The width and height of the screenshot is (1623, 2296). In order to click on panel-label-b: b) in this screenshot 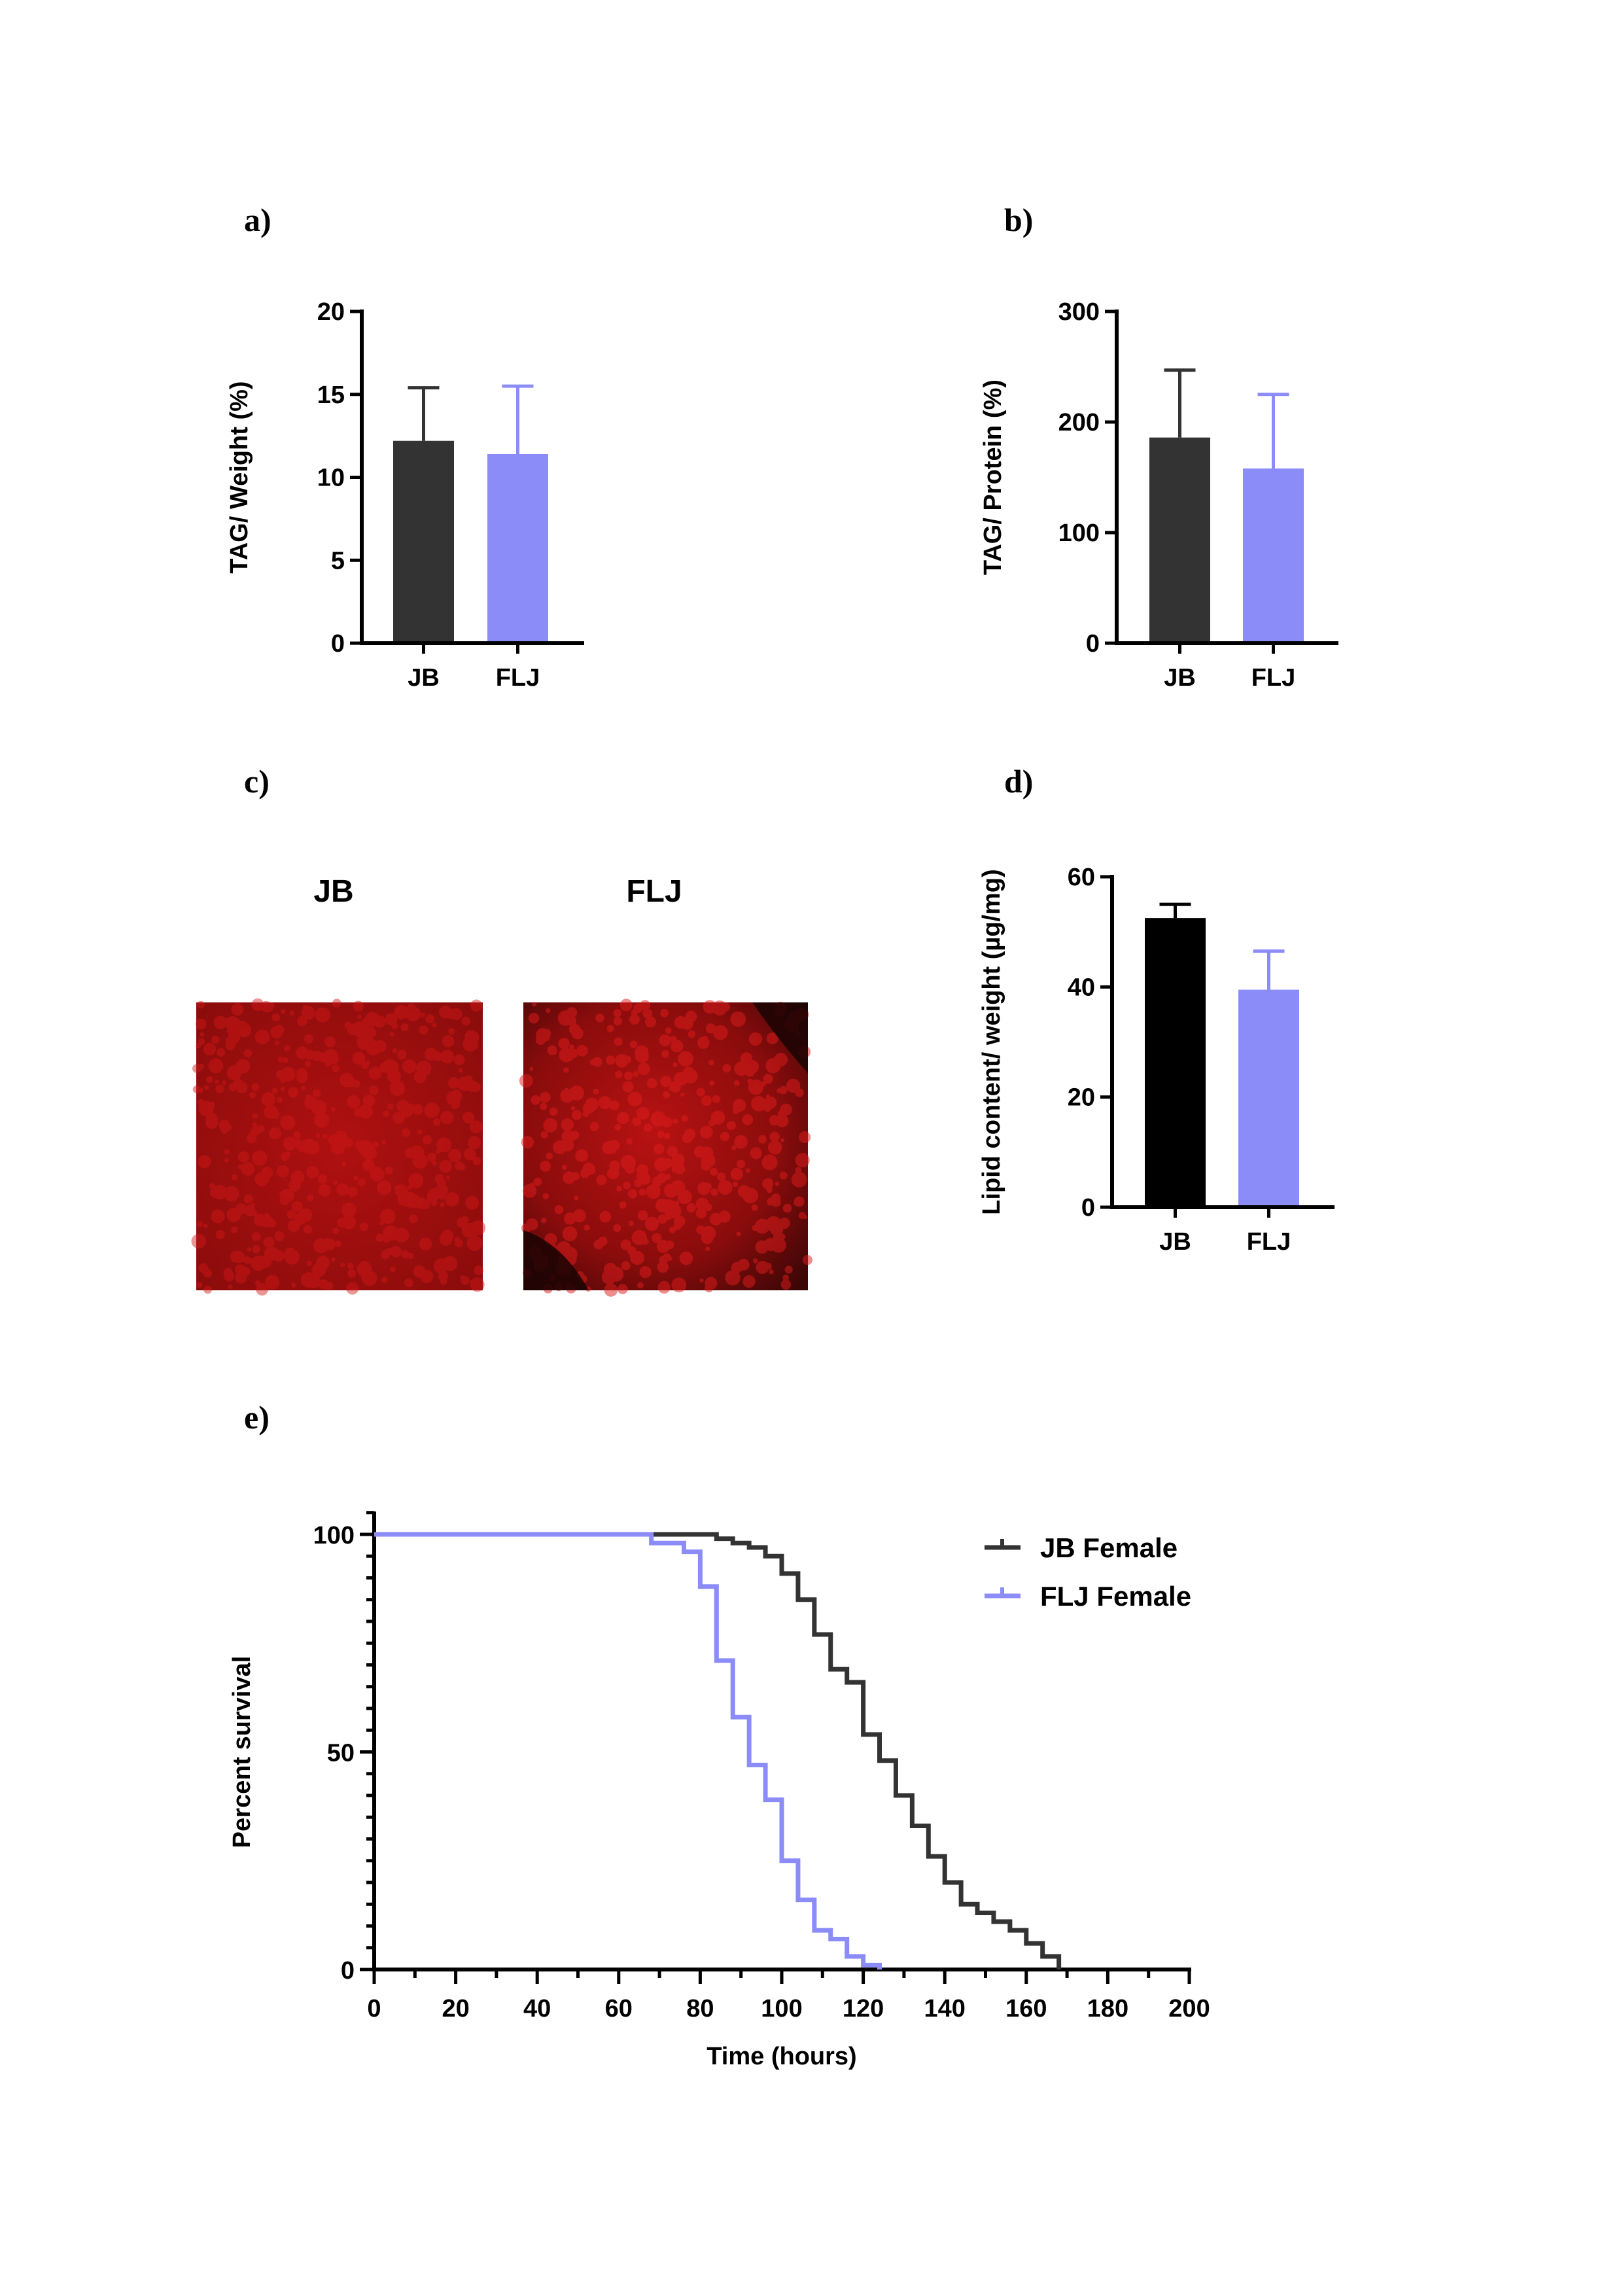, I will do `click(1019, 220)`.